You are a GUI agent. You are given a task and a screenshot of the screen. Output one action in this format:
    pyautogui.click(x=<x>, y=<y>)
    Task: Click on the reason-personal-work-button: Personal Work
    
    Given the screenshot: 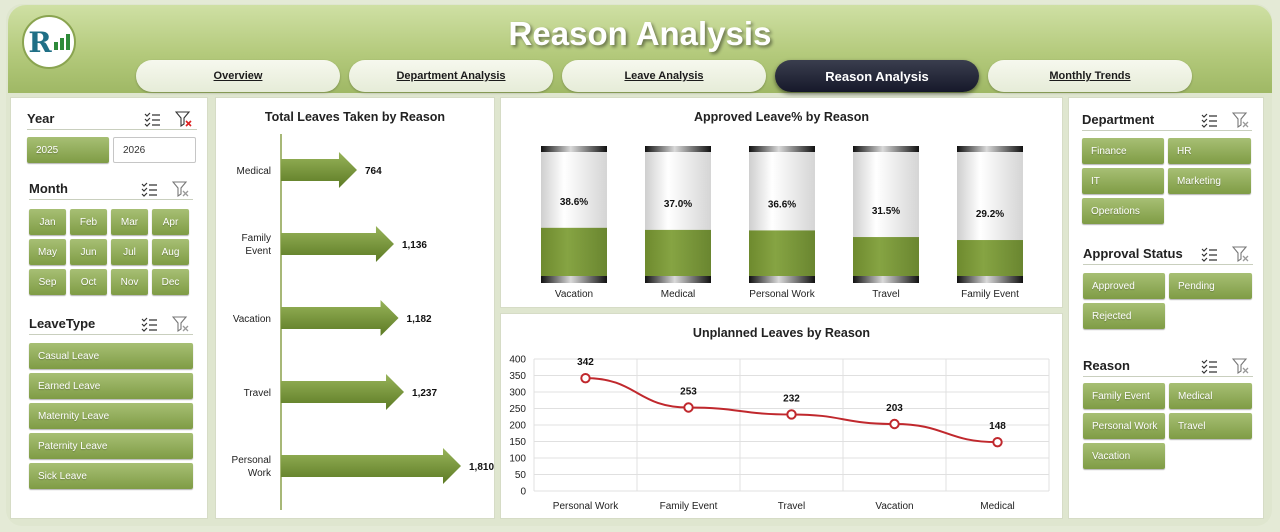 What is the action you would take?
    pyautogui.click(x=1124, y=426)
    